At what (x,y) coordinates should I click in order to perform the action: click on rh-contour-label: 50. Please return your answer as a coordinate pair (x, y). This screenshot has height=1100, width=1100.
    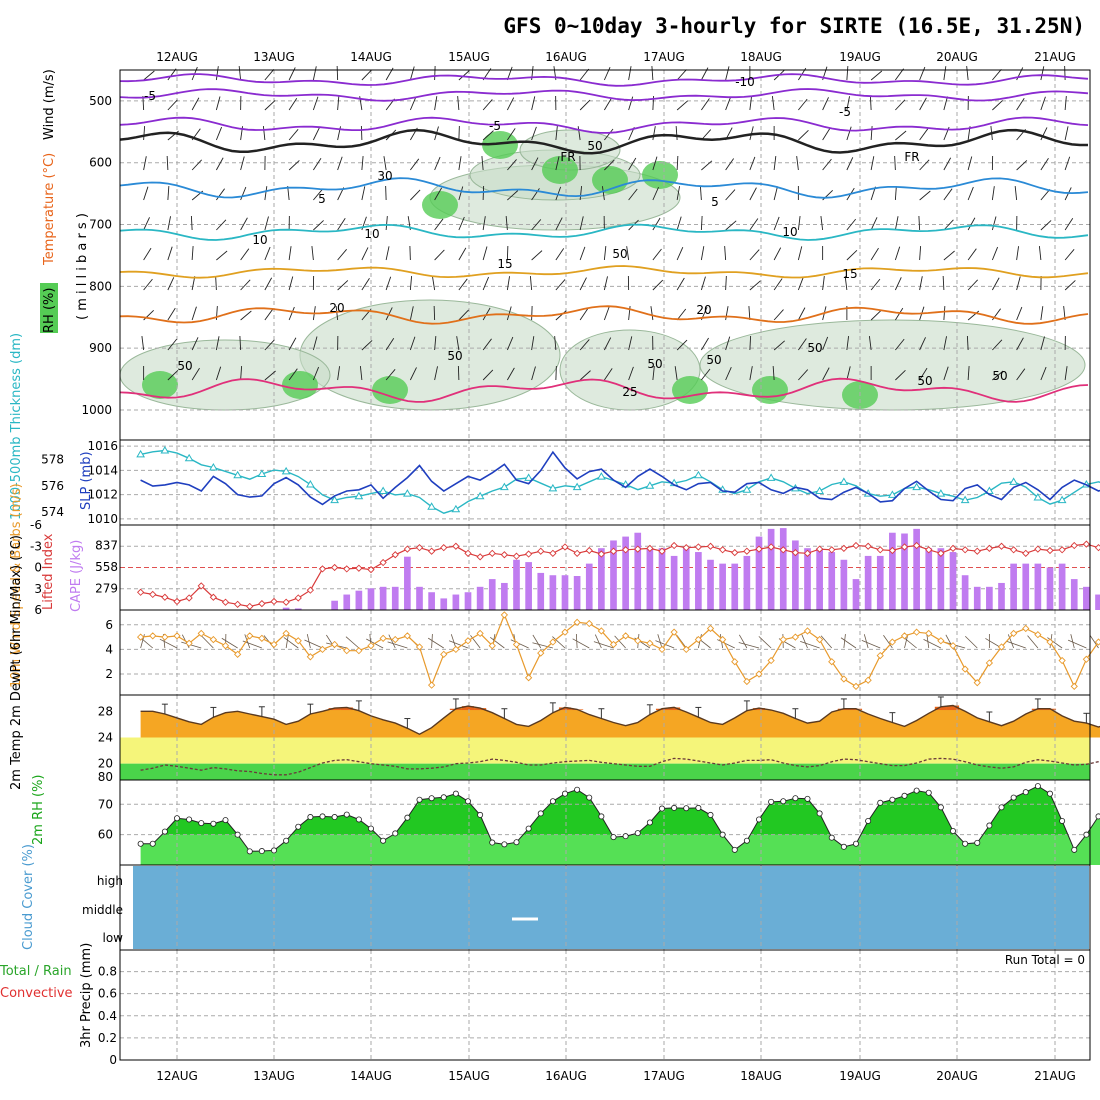
    Looking at the image, I should click on (594, 146).